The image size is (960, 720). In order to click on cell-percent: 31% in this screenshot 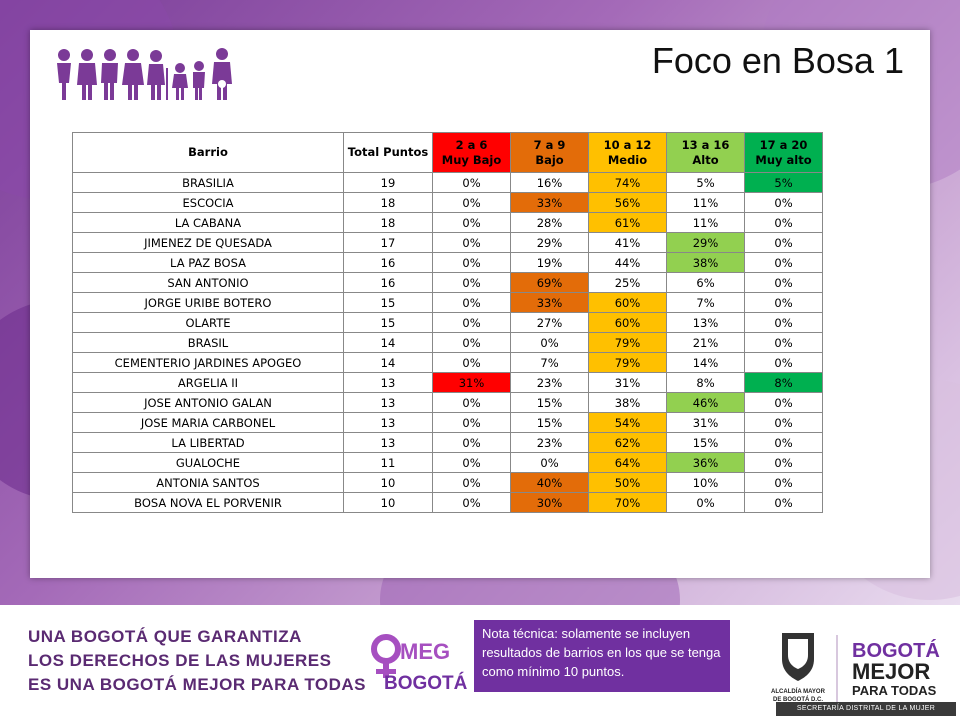, I will do `click(705, 422)`.